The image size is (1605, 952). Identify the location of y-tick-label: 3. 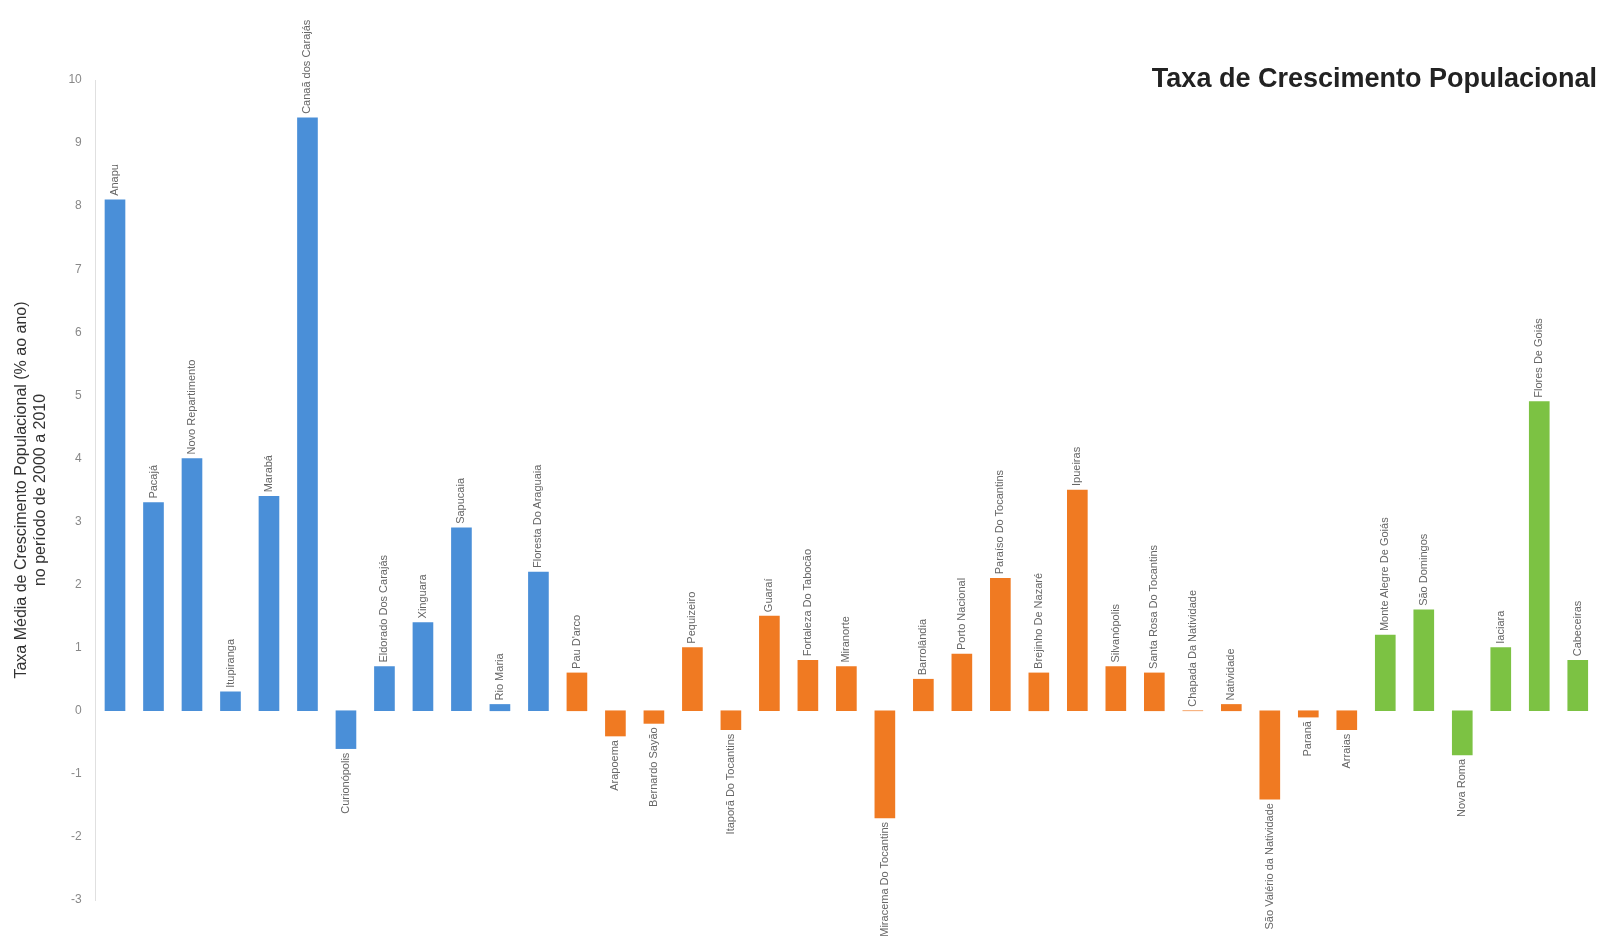
(79, 520).